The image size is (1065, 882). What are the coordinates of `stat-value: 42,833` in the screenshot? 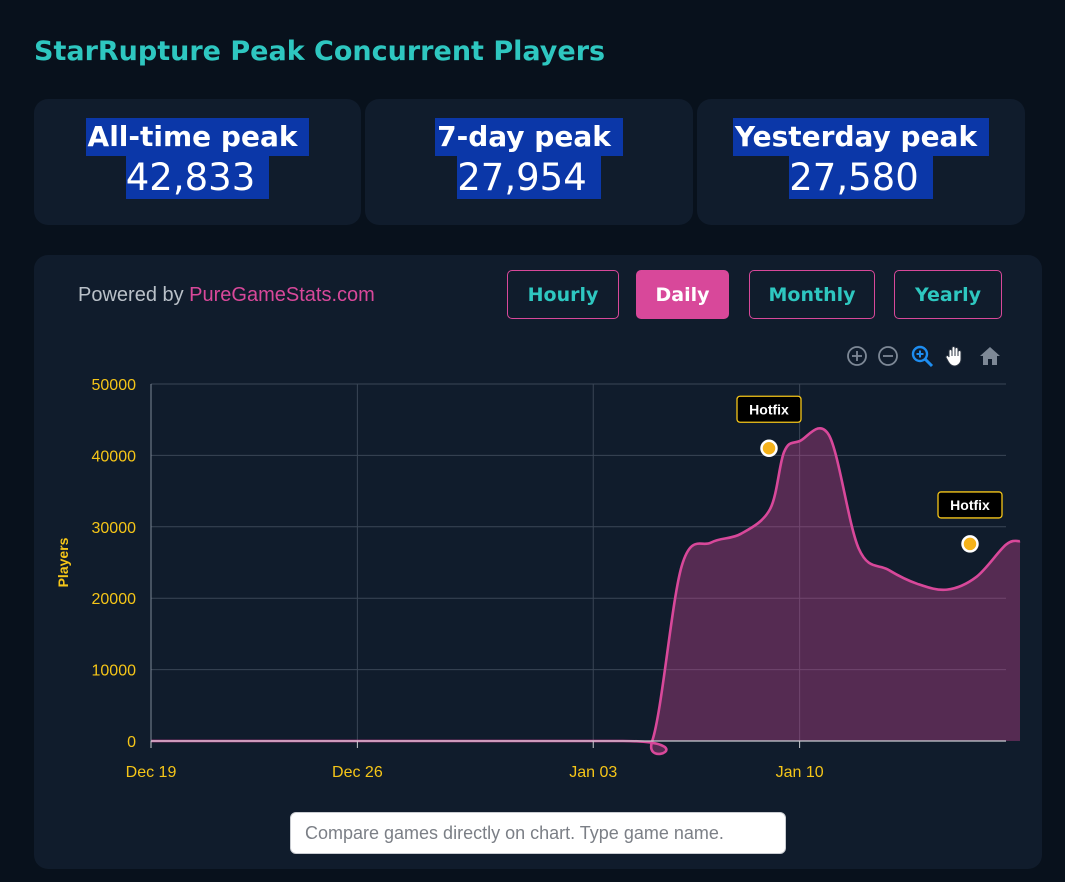 It's located at (197, 178).